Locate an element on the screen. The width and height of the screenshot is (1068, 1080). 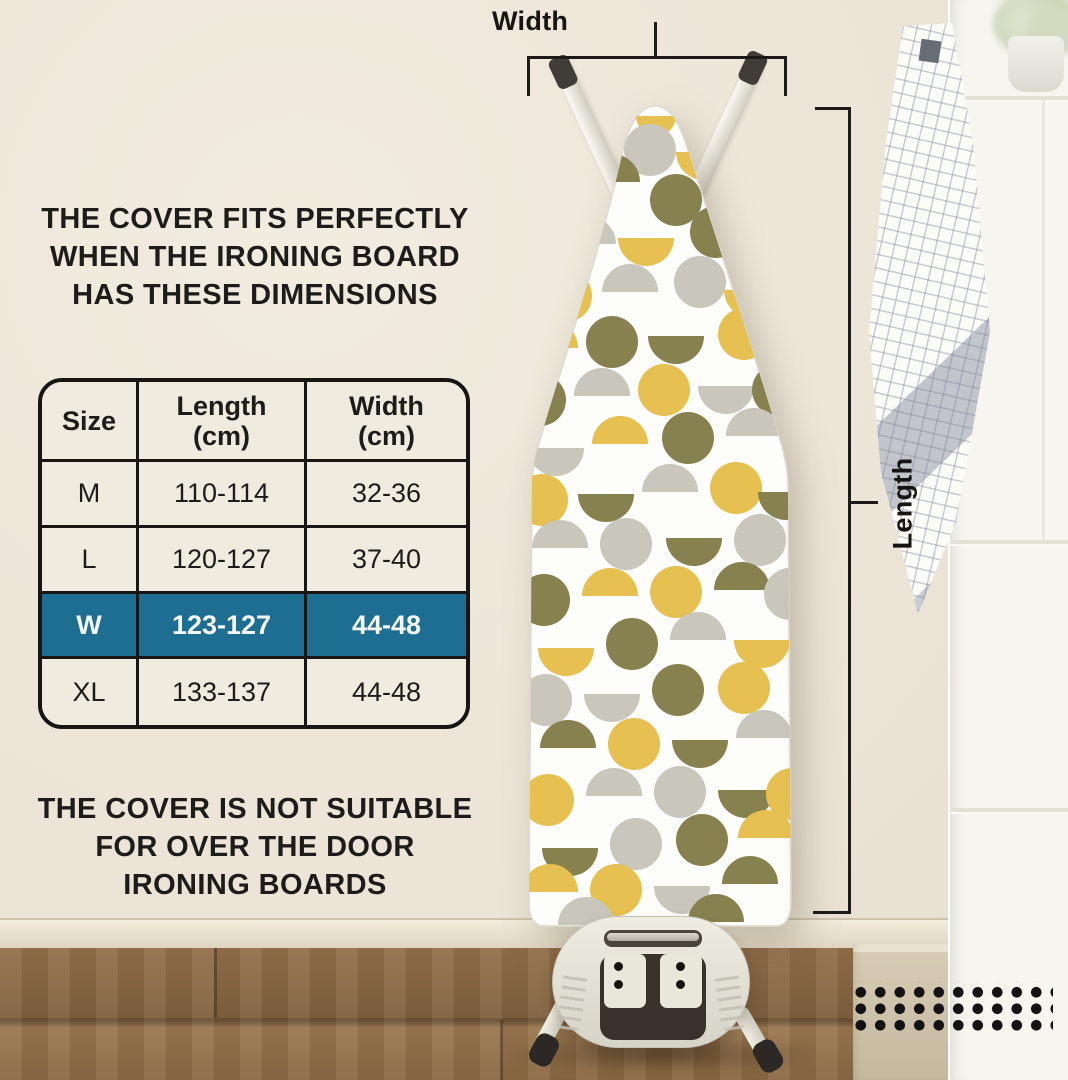
width-bracket-stem is located at coordinates (655, 40).